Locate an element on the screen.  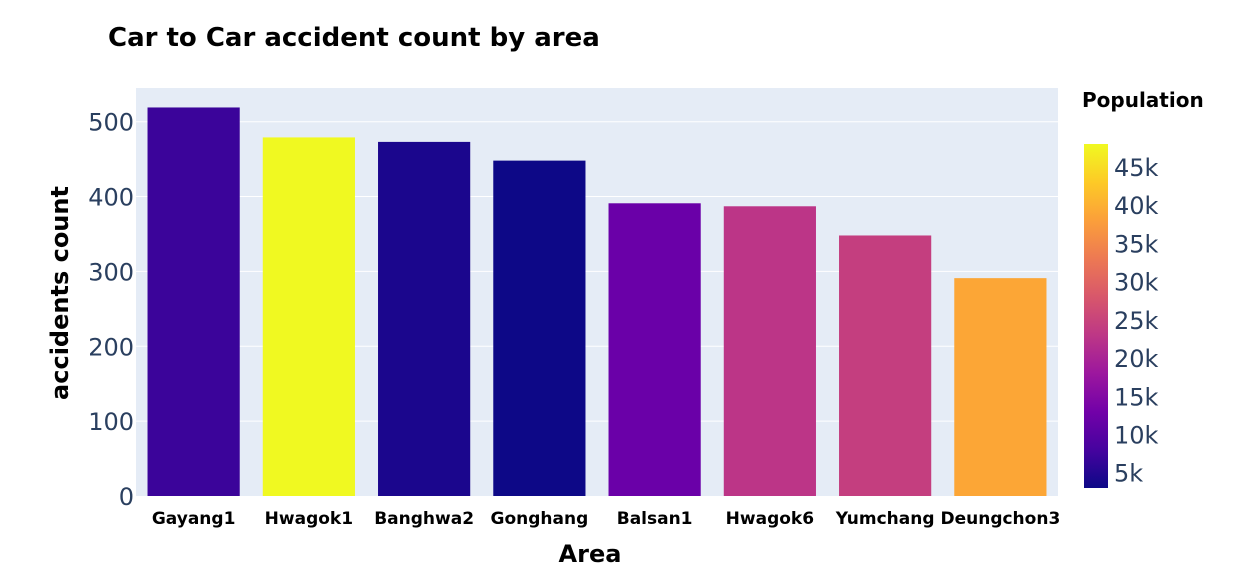
y-tick-label: 300 is located at coordinates (111, 272).